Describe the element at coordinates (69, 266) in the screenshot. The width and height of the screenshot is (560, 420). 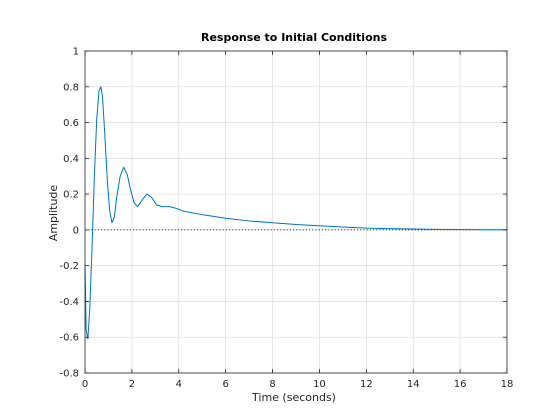
I see `y-tick-label: -0.2` at that location.